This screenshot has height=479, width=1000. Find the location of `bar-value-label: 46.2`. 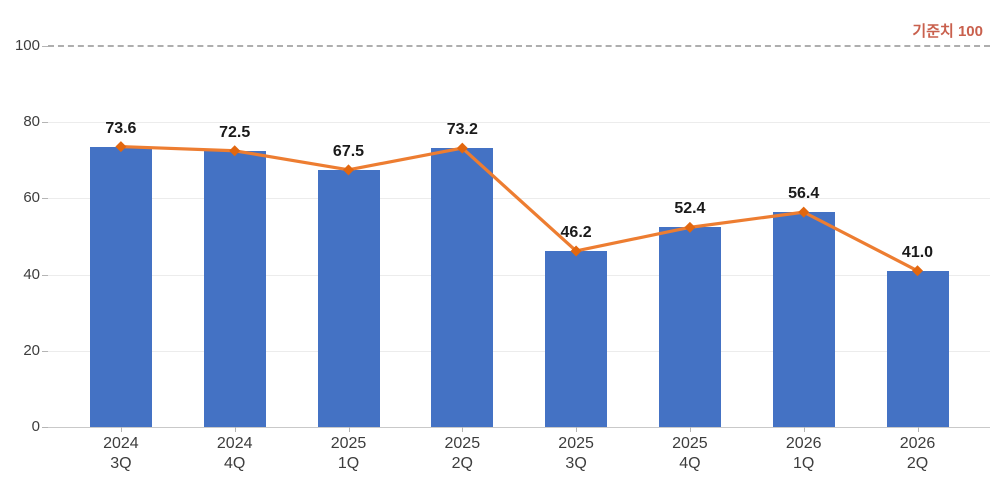

bar-value-label: 46.2 is located at coordinates (576, 232).